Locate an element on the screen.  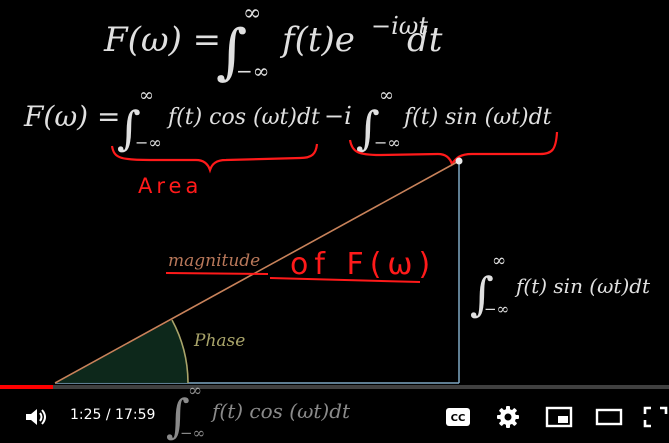
base-side-label: ∫ ∞ −∞ f(t) cos (ωt)dt is located at coordinates (258, 412).